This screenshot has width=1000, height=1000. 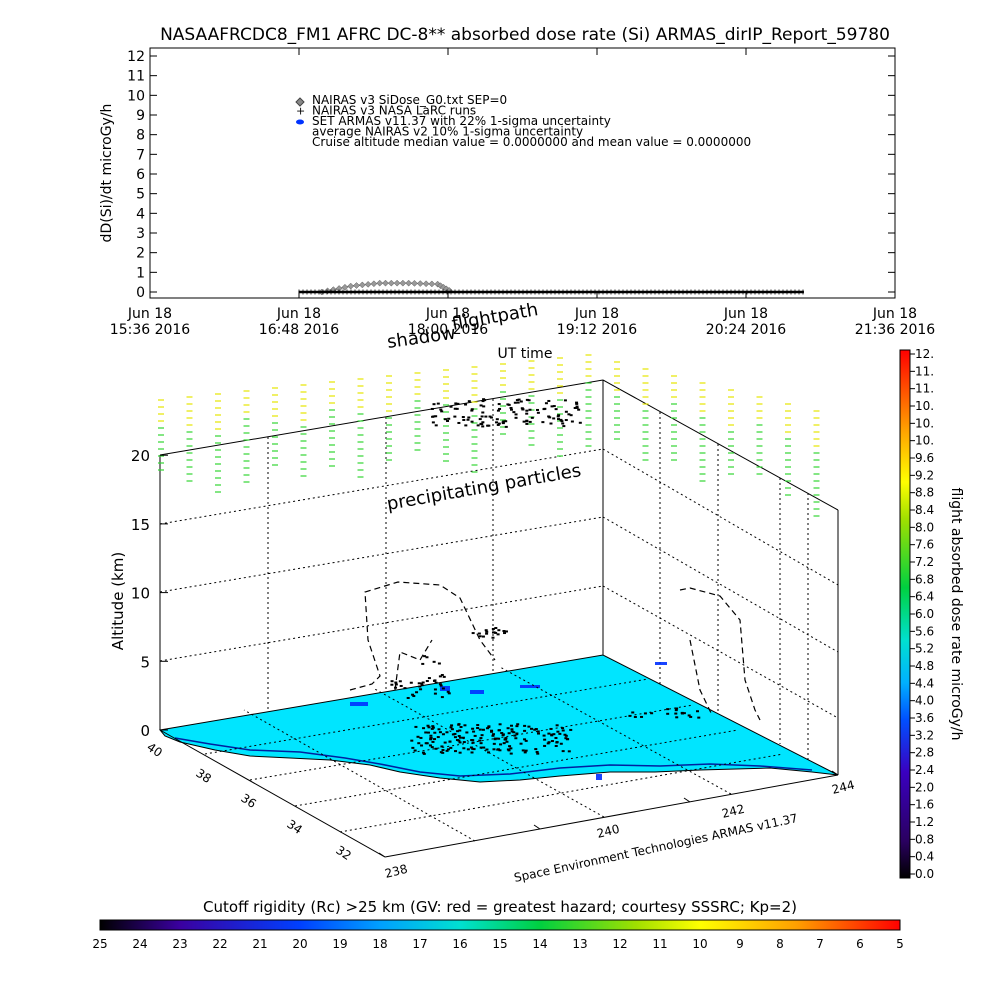 What do you see at coordinates (299, 944) in the screenshot?
I see `cutoff-rigidity-tick-label: 20` at bounding box center [299, 944].